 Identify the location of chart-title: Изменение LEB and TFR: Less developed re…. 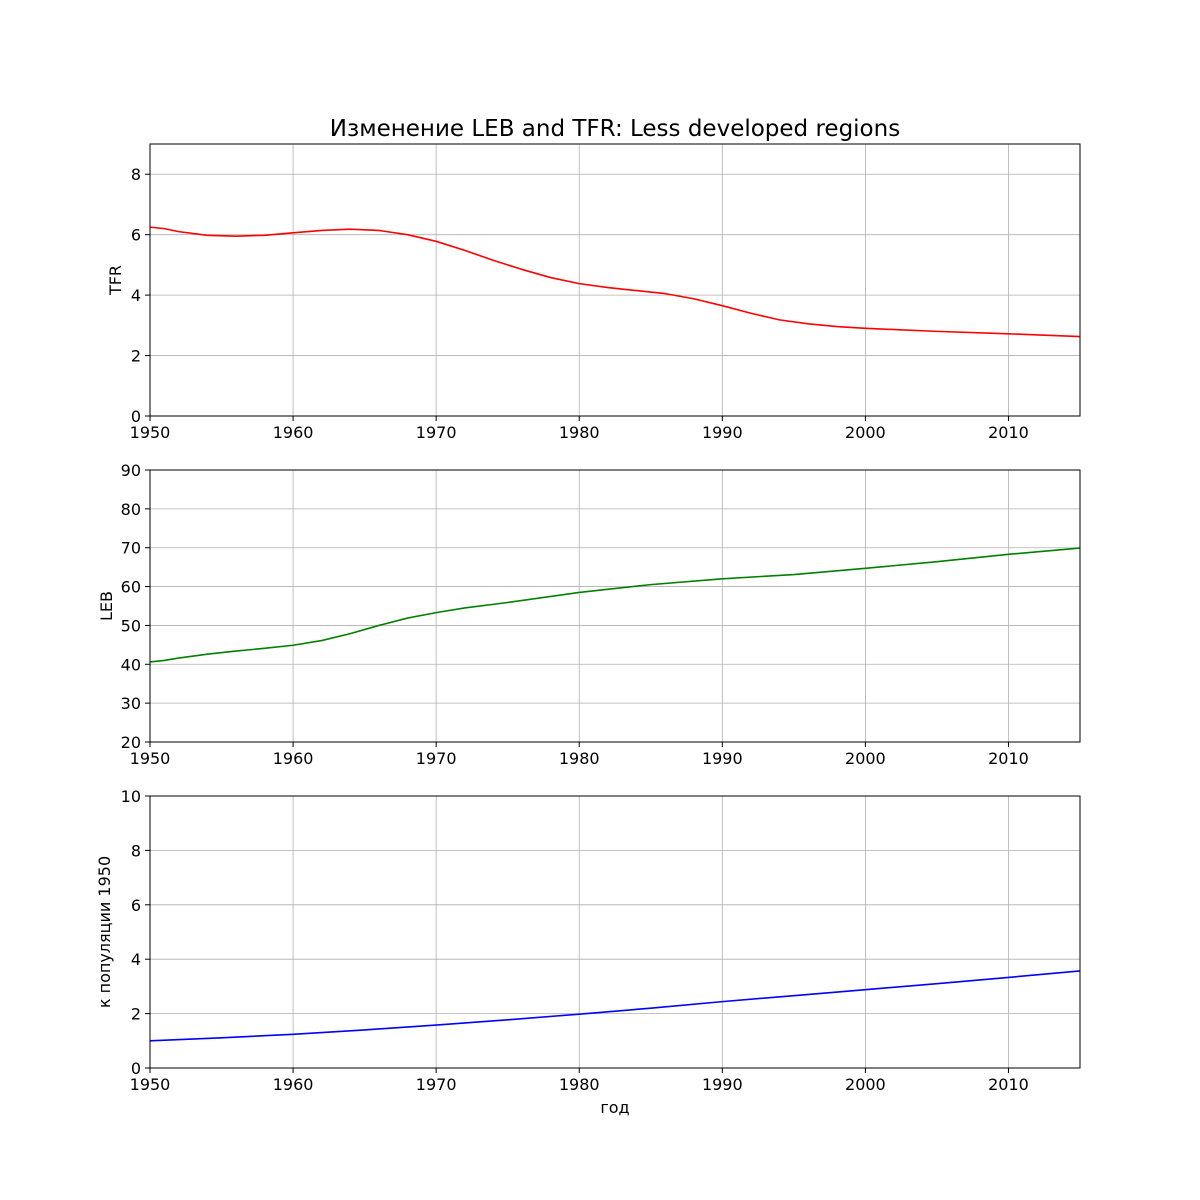
(615, 129).